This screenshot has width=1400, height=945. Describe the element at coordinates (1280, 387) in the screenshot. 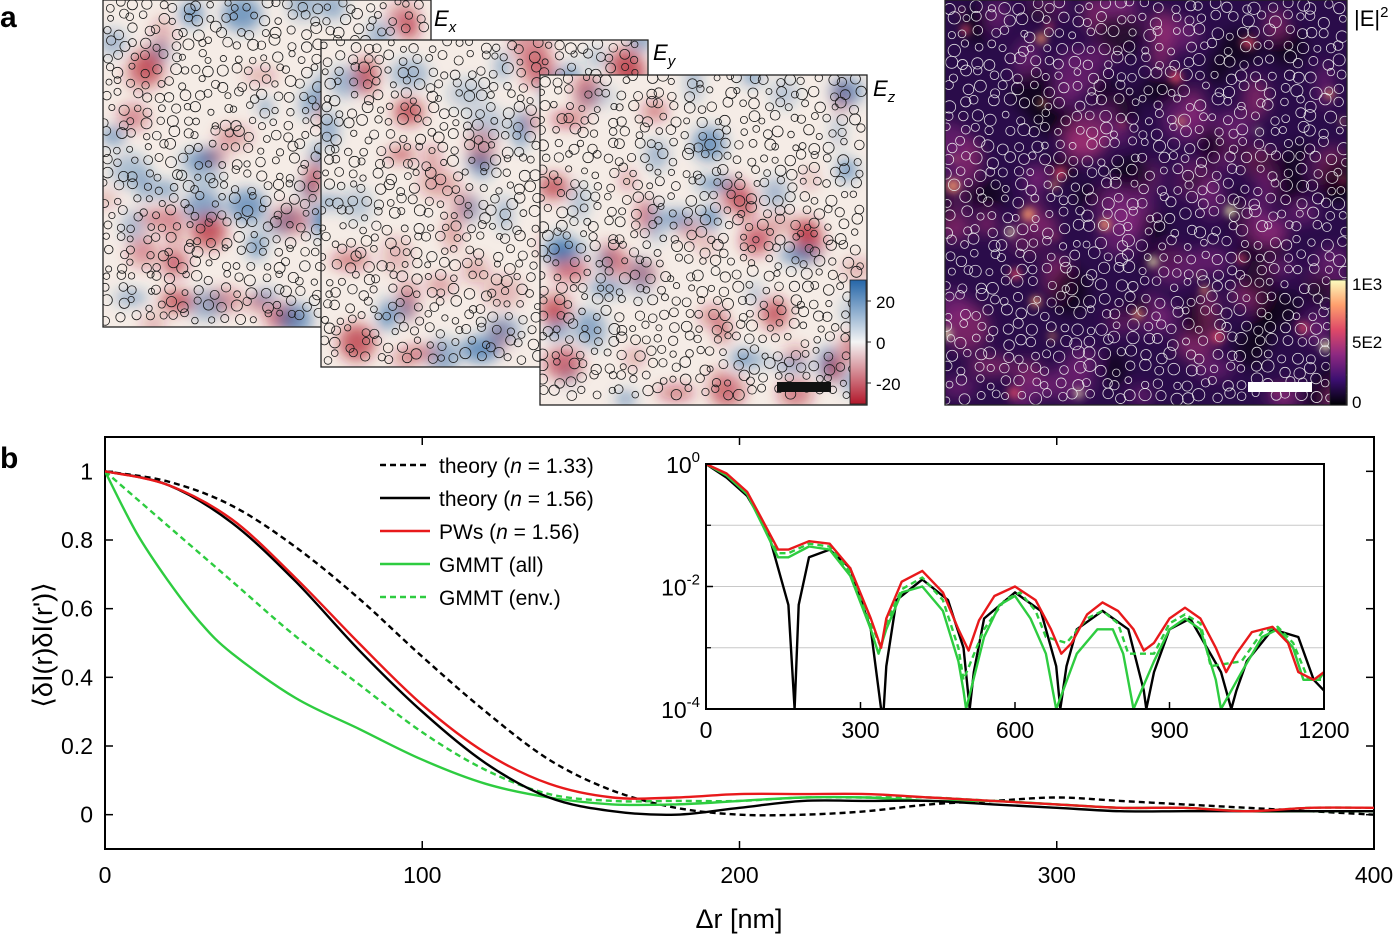

I see `scale-bar` at that location.